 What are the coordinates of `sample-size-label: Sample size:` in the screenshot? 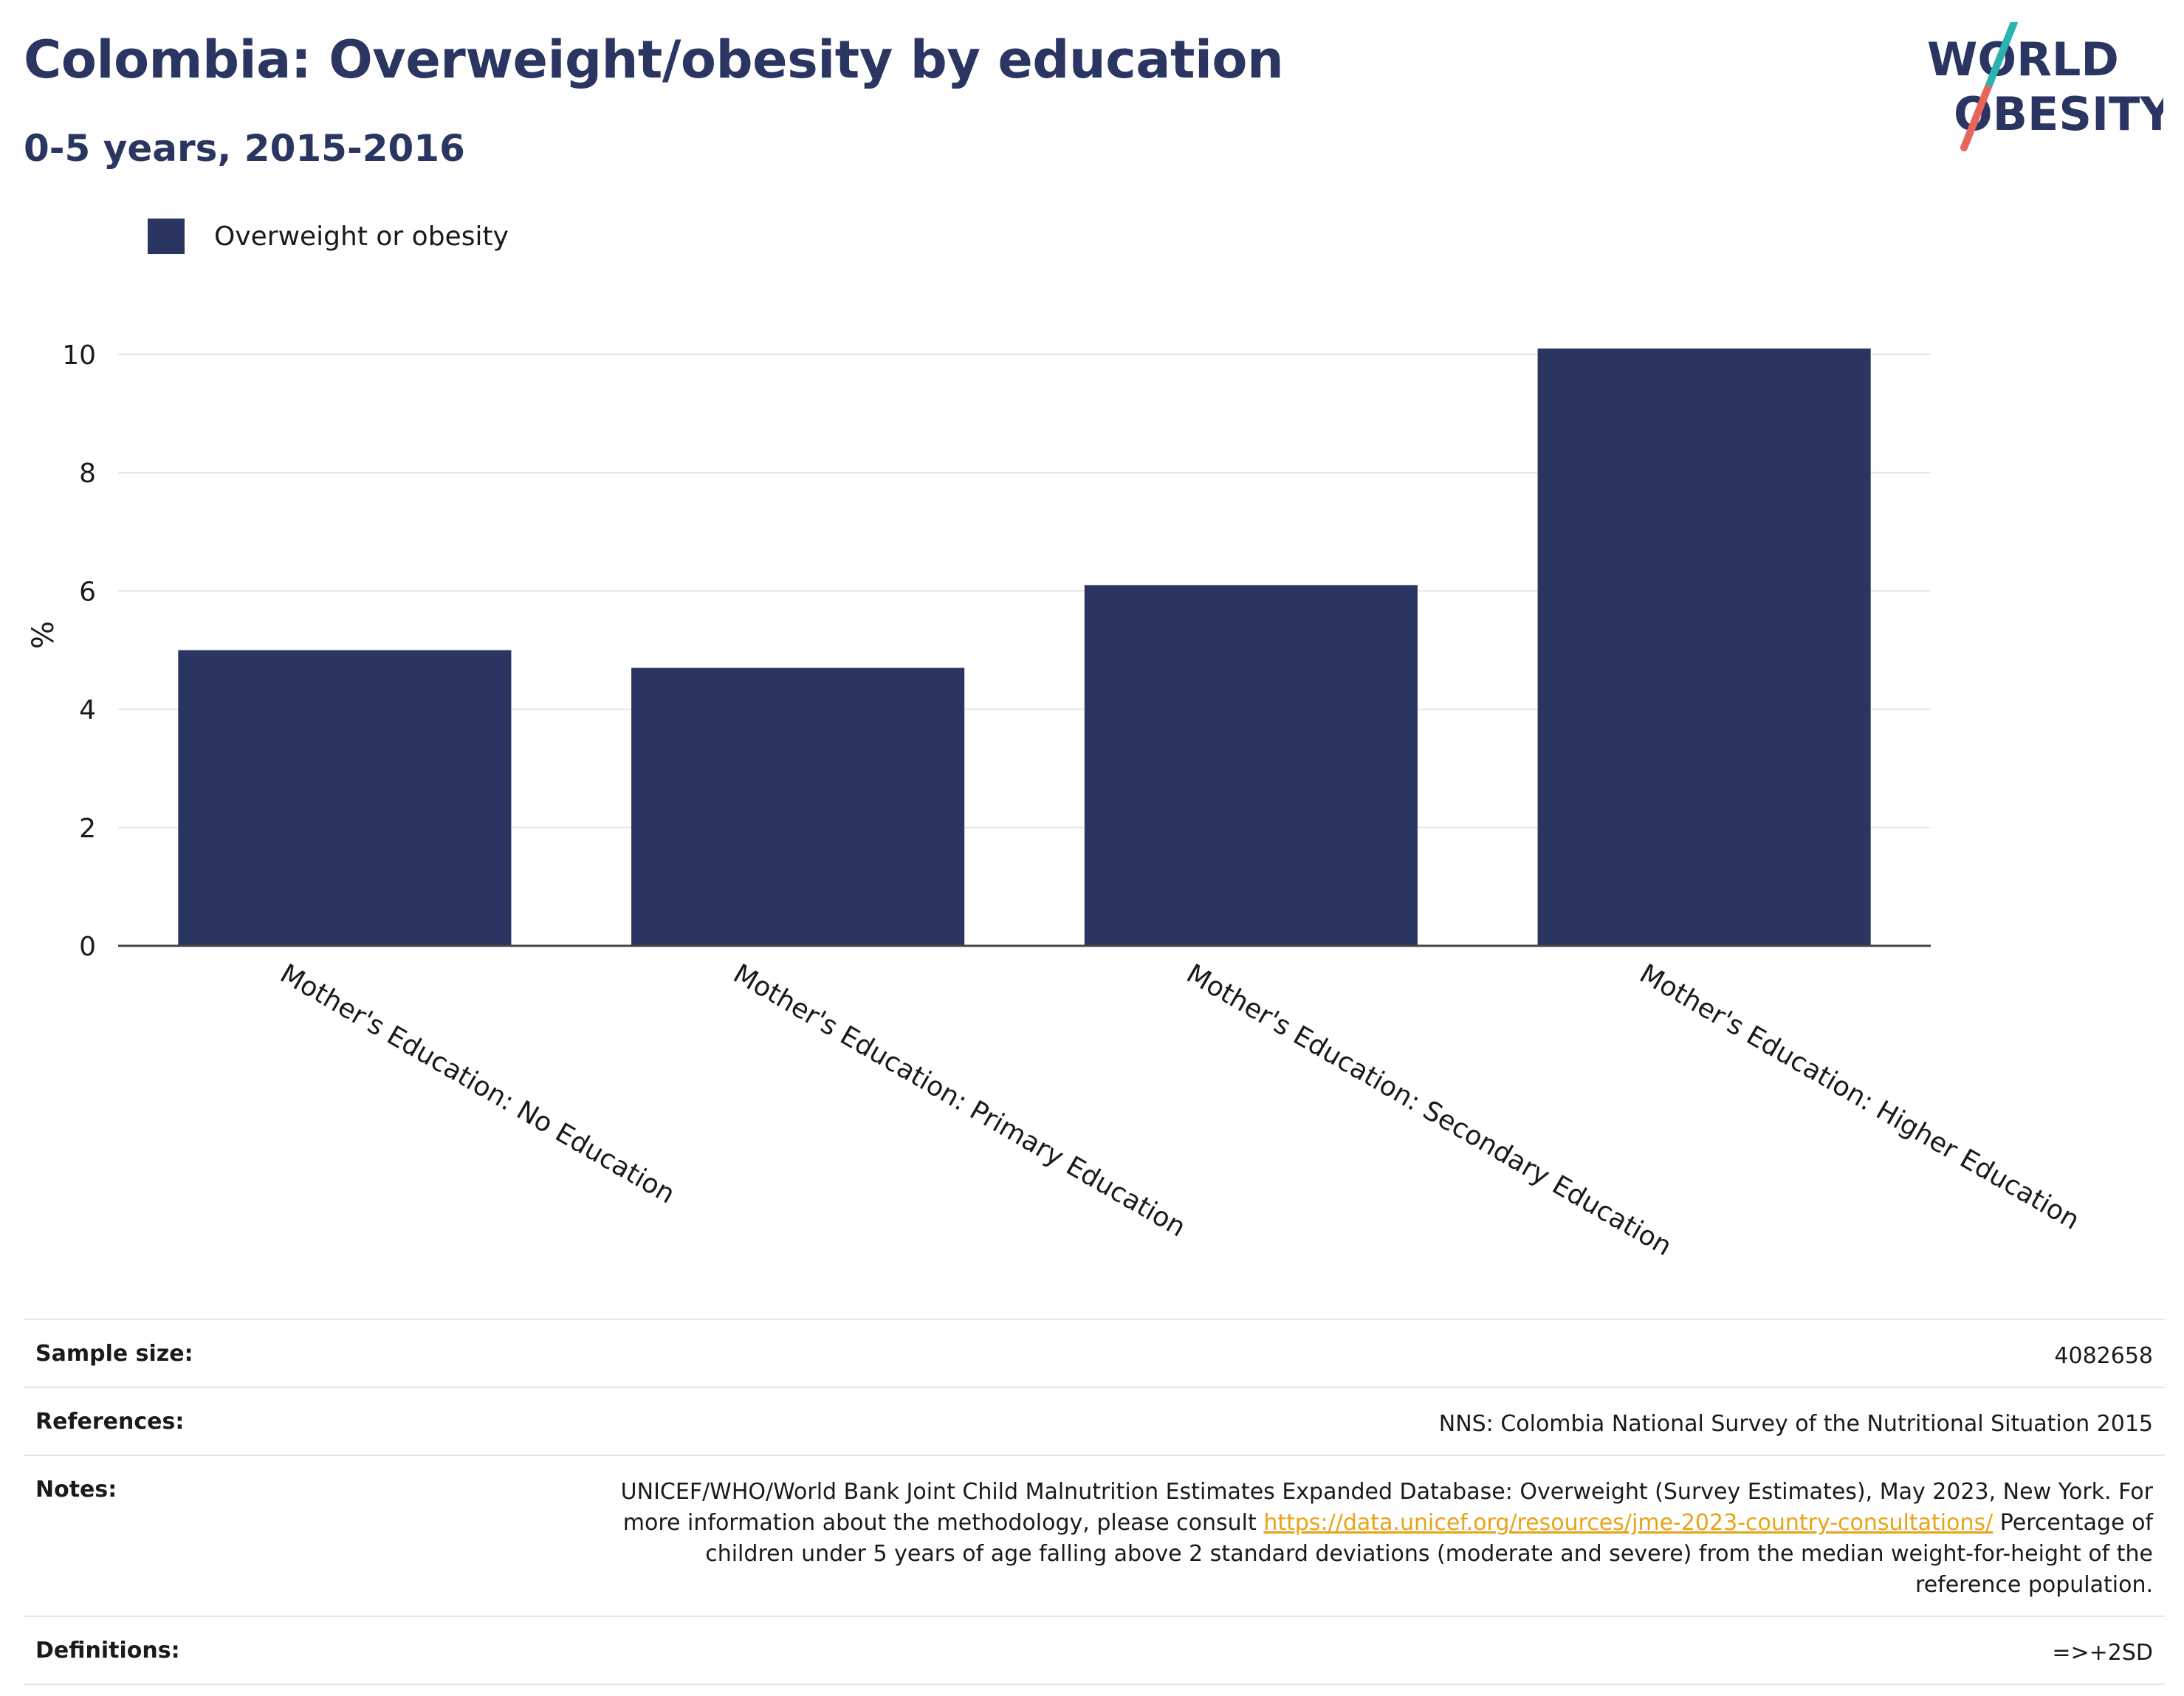 It's located at (114, 1354).